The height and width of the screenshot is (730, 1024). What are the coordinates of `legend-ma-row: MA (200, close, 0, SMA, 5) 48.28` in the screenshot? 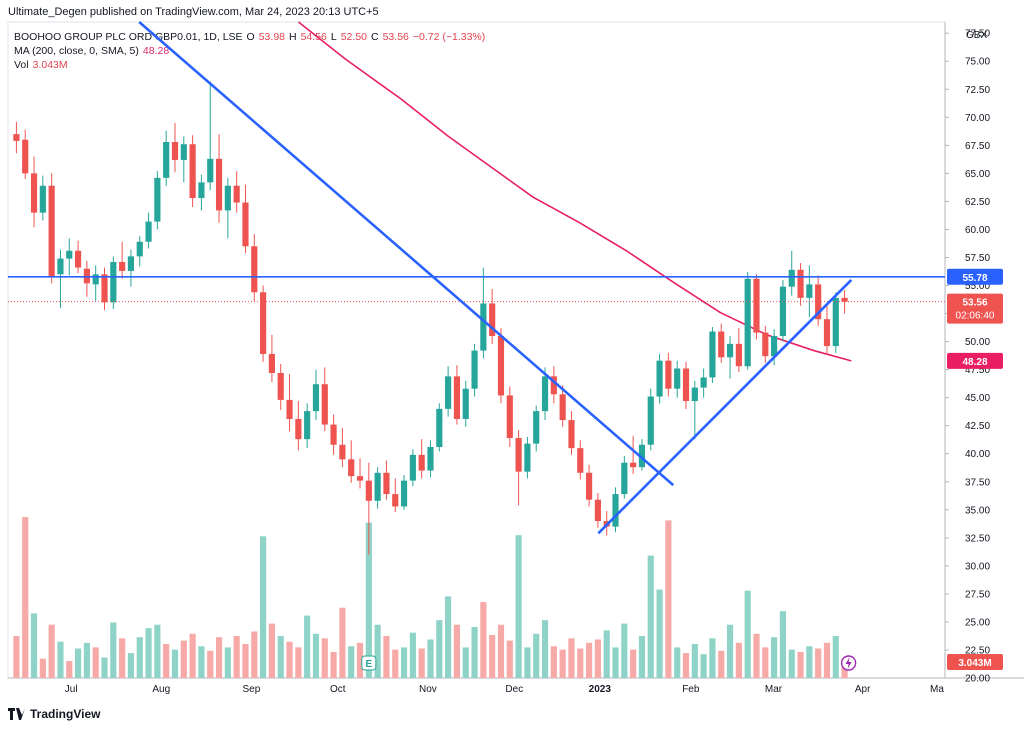 It's located at (249, 51).